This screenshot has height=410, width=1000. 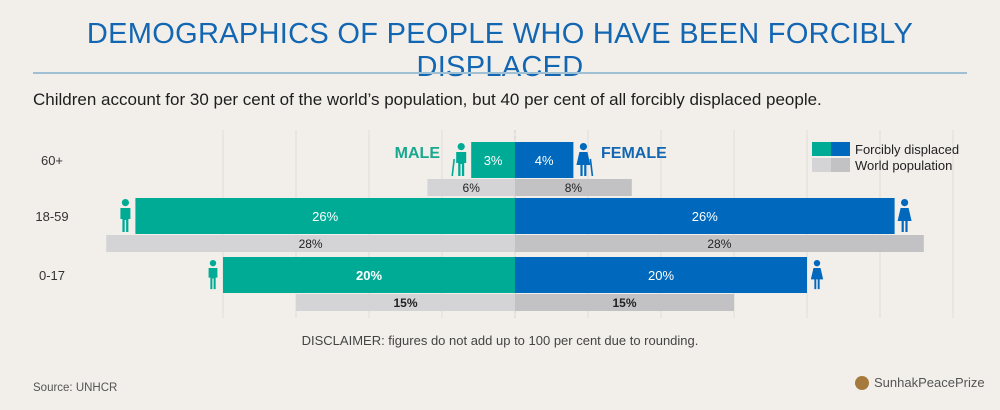 What do you see at coordinates (418, 153) in the screenshot?
I see `male-label: MALE` at bounding box center [418, 153].